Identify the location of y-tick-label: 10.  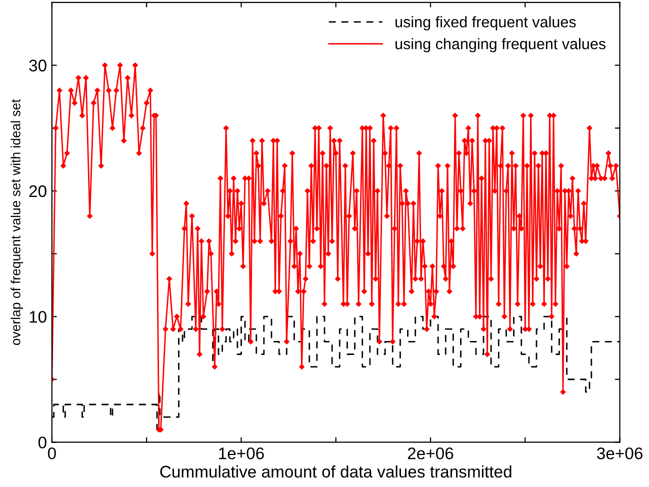
(38, 316).